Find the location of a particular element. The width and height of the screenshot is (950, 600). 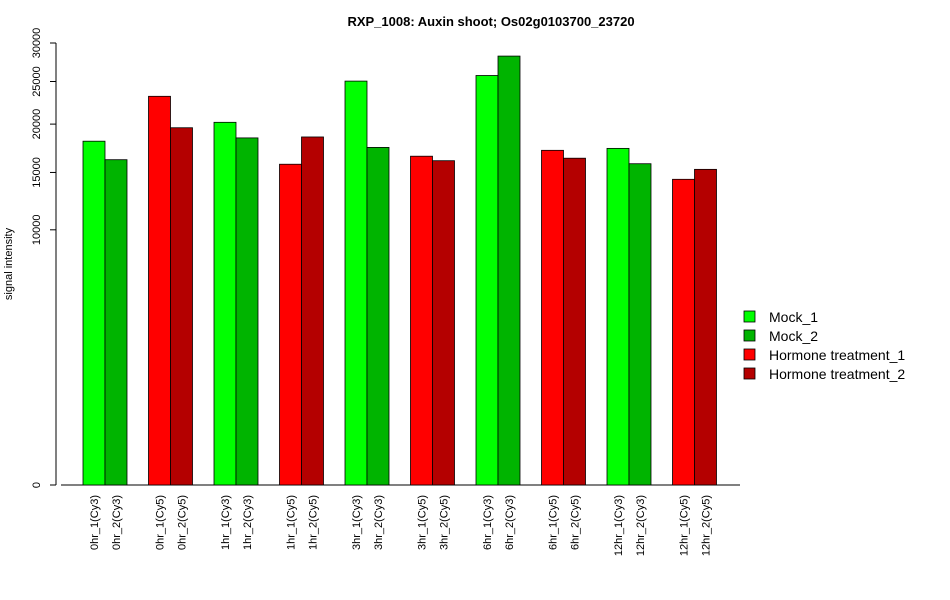

x-tick-label: 12hr_1(Cy5) is located at coordinates (685, 525).